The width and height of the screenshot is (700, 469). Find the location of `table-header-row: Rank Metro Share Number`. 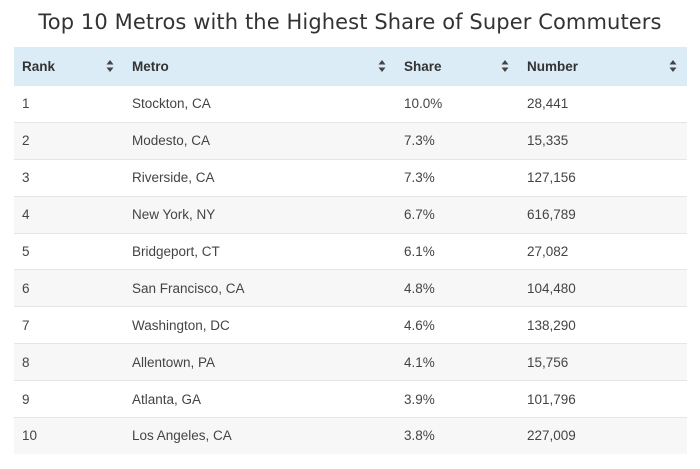

table-header-row: Rank Metro Share Number is located at coordinates (350, 66).